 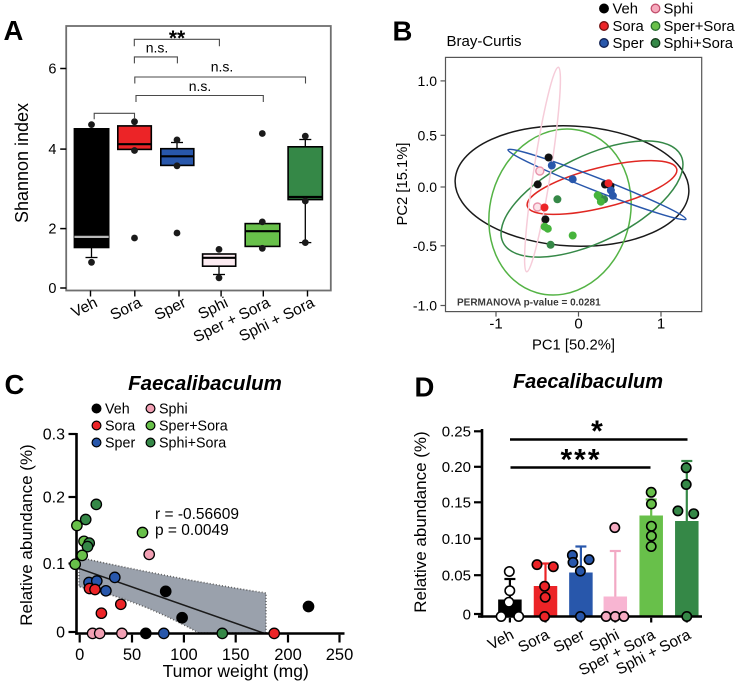 What do you see at coordinates (340, 655) in the screenshot?
I see `svg-text: 250` at bounding box center [340, 655].